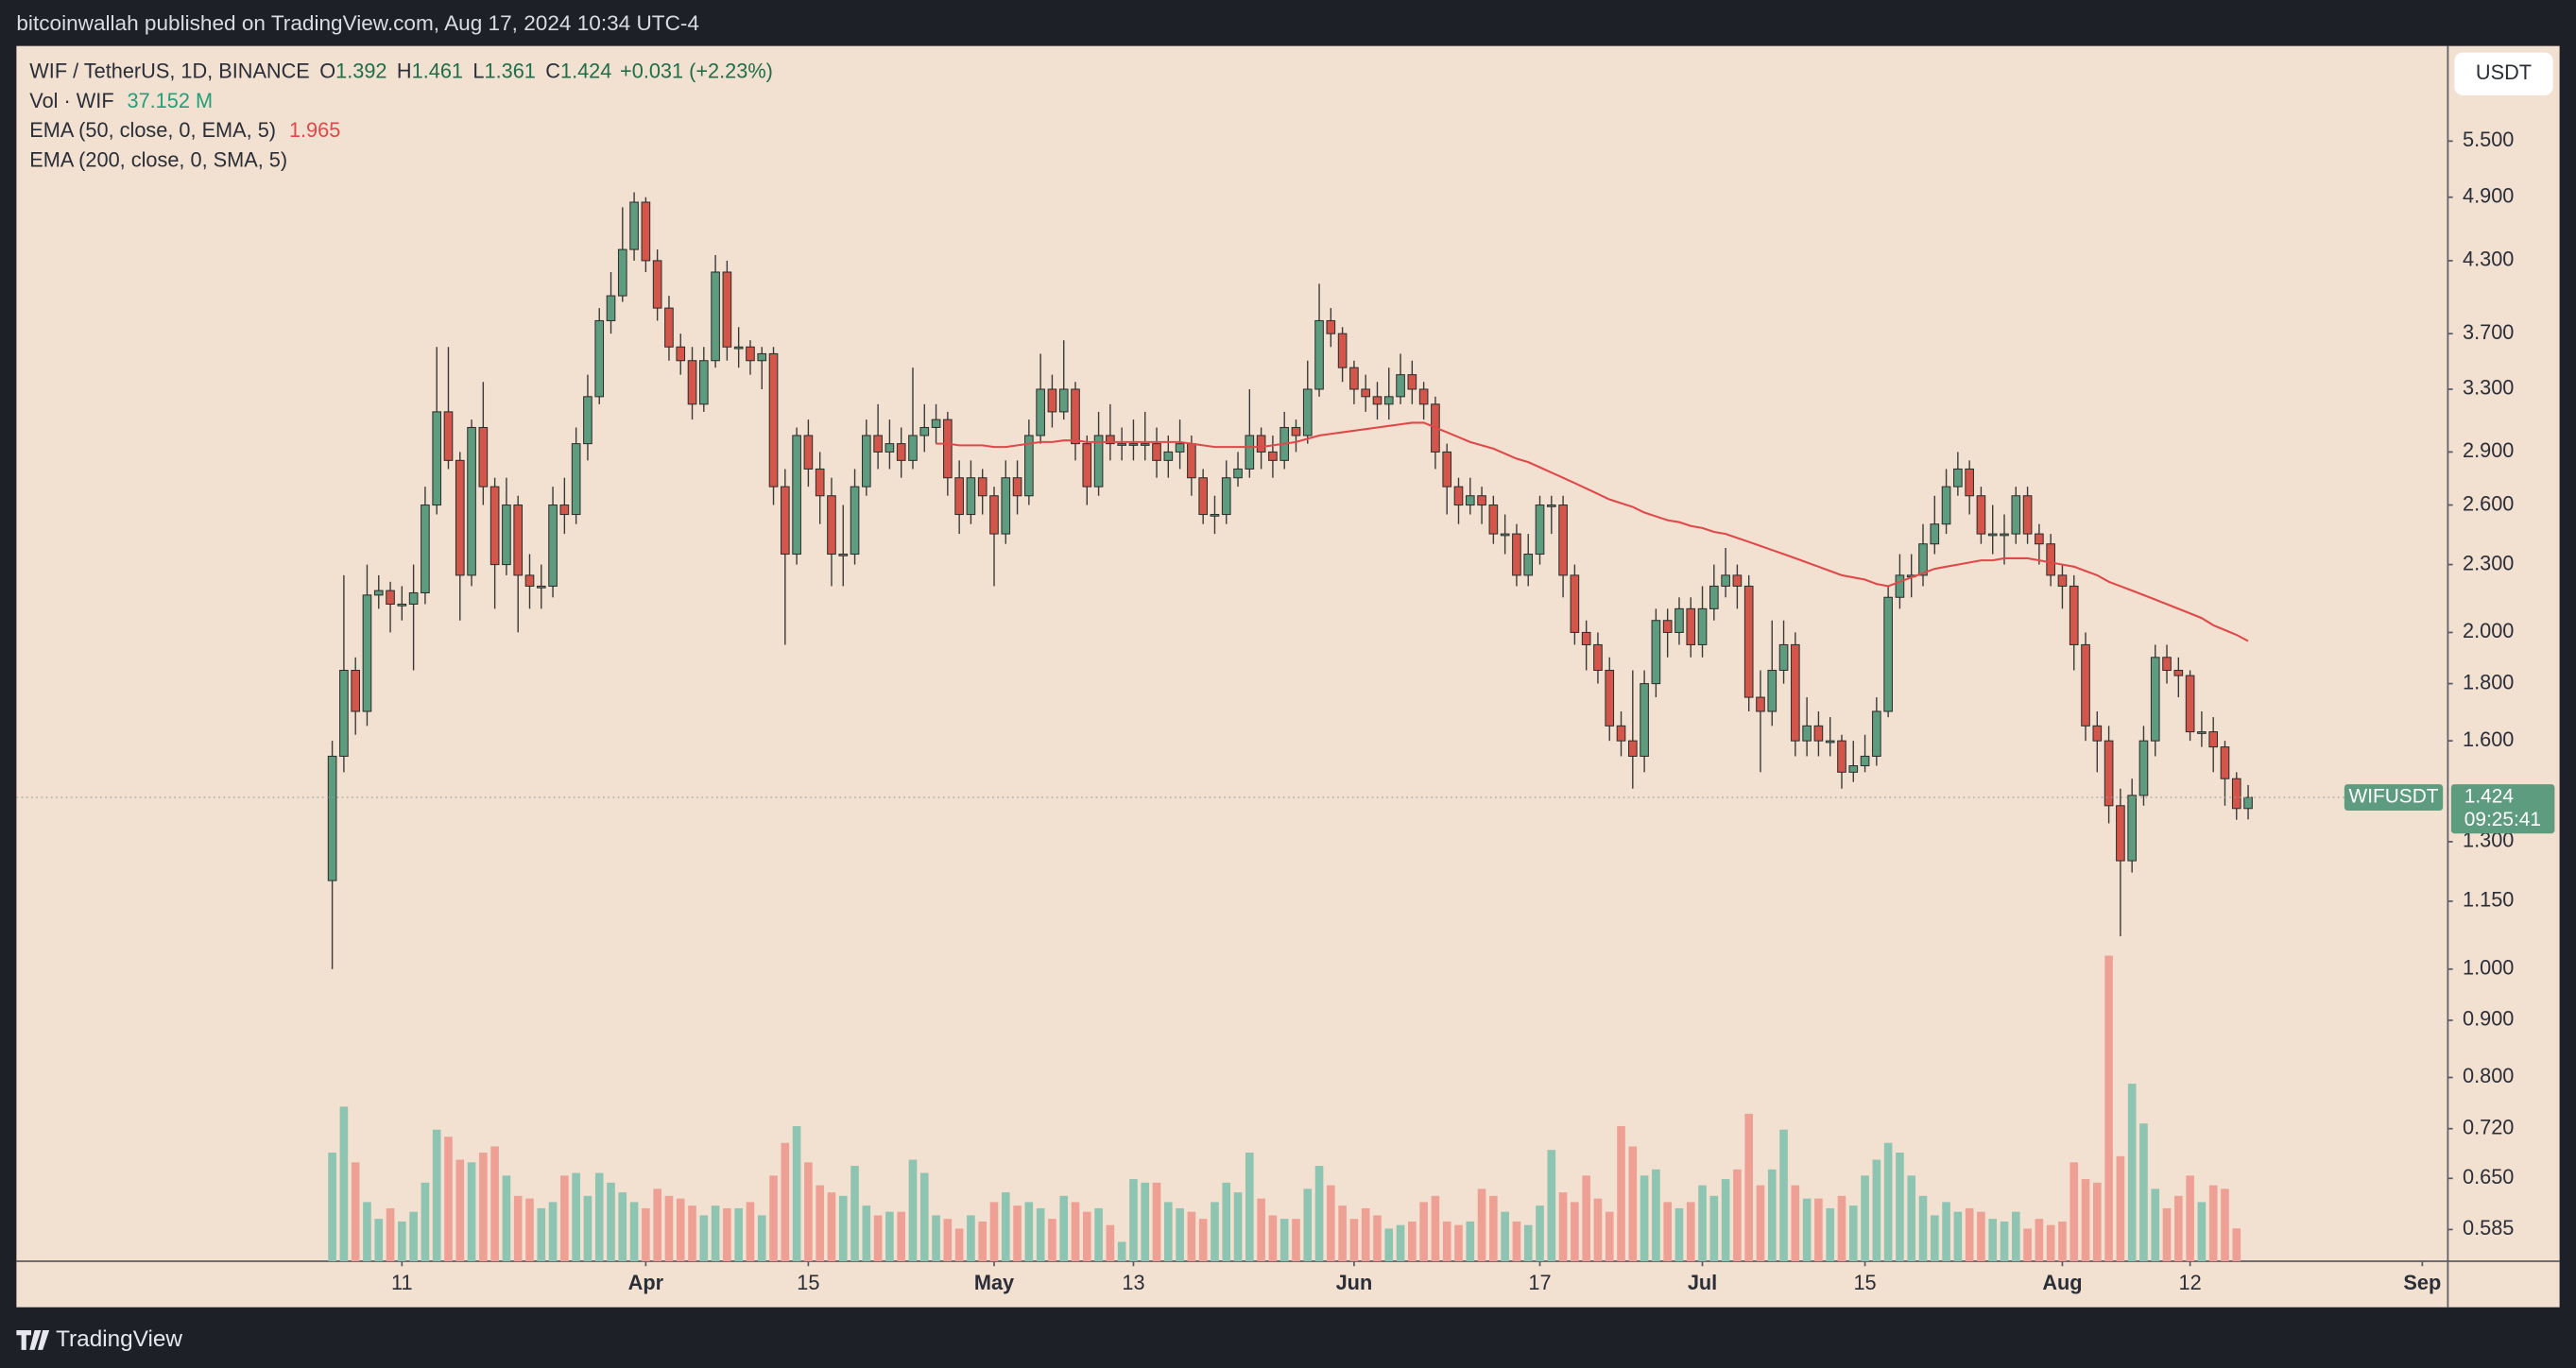 Image resolution: width=2576 pixels, height=1368 pixels. I want to click on legend-key: C, so click(552, 70).